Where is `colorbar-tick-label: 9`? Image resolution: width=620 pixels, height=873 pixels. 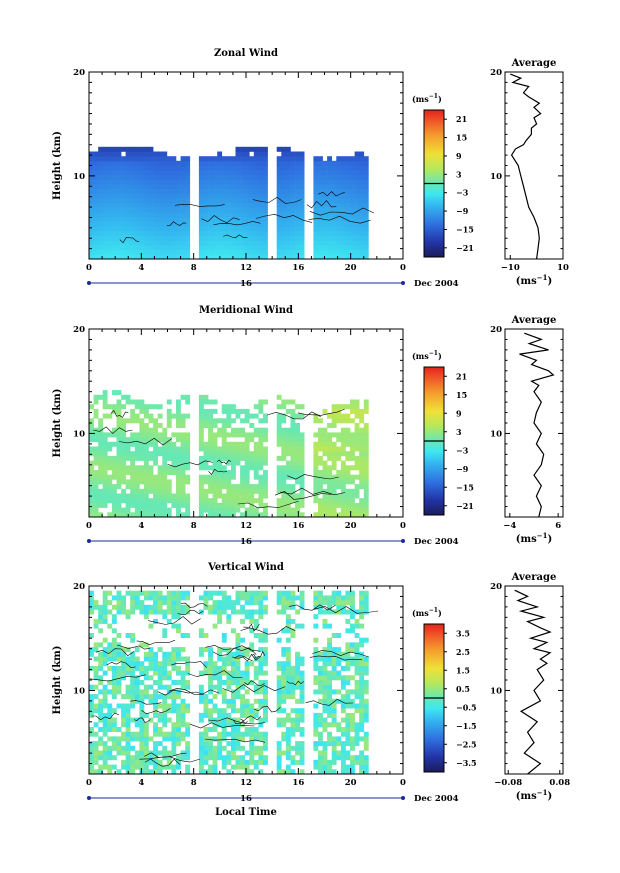 colorbar-tick-label: 9 is located at coordinates (459, 156).